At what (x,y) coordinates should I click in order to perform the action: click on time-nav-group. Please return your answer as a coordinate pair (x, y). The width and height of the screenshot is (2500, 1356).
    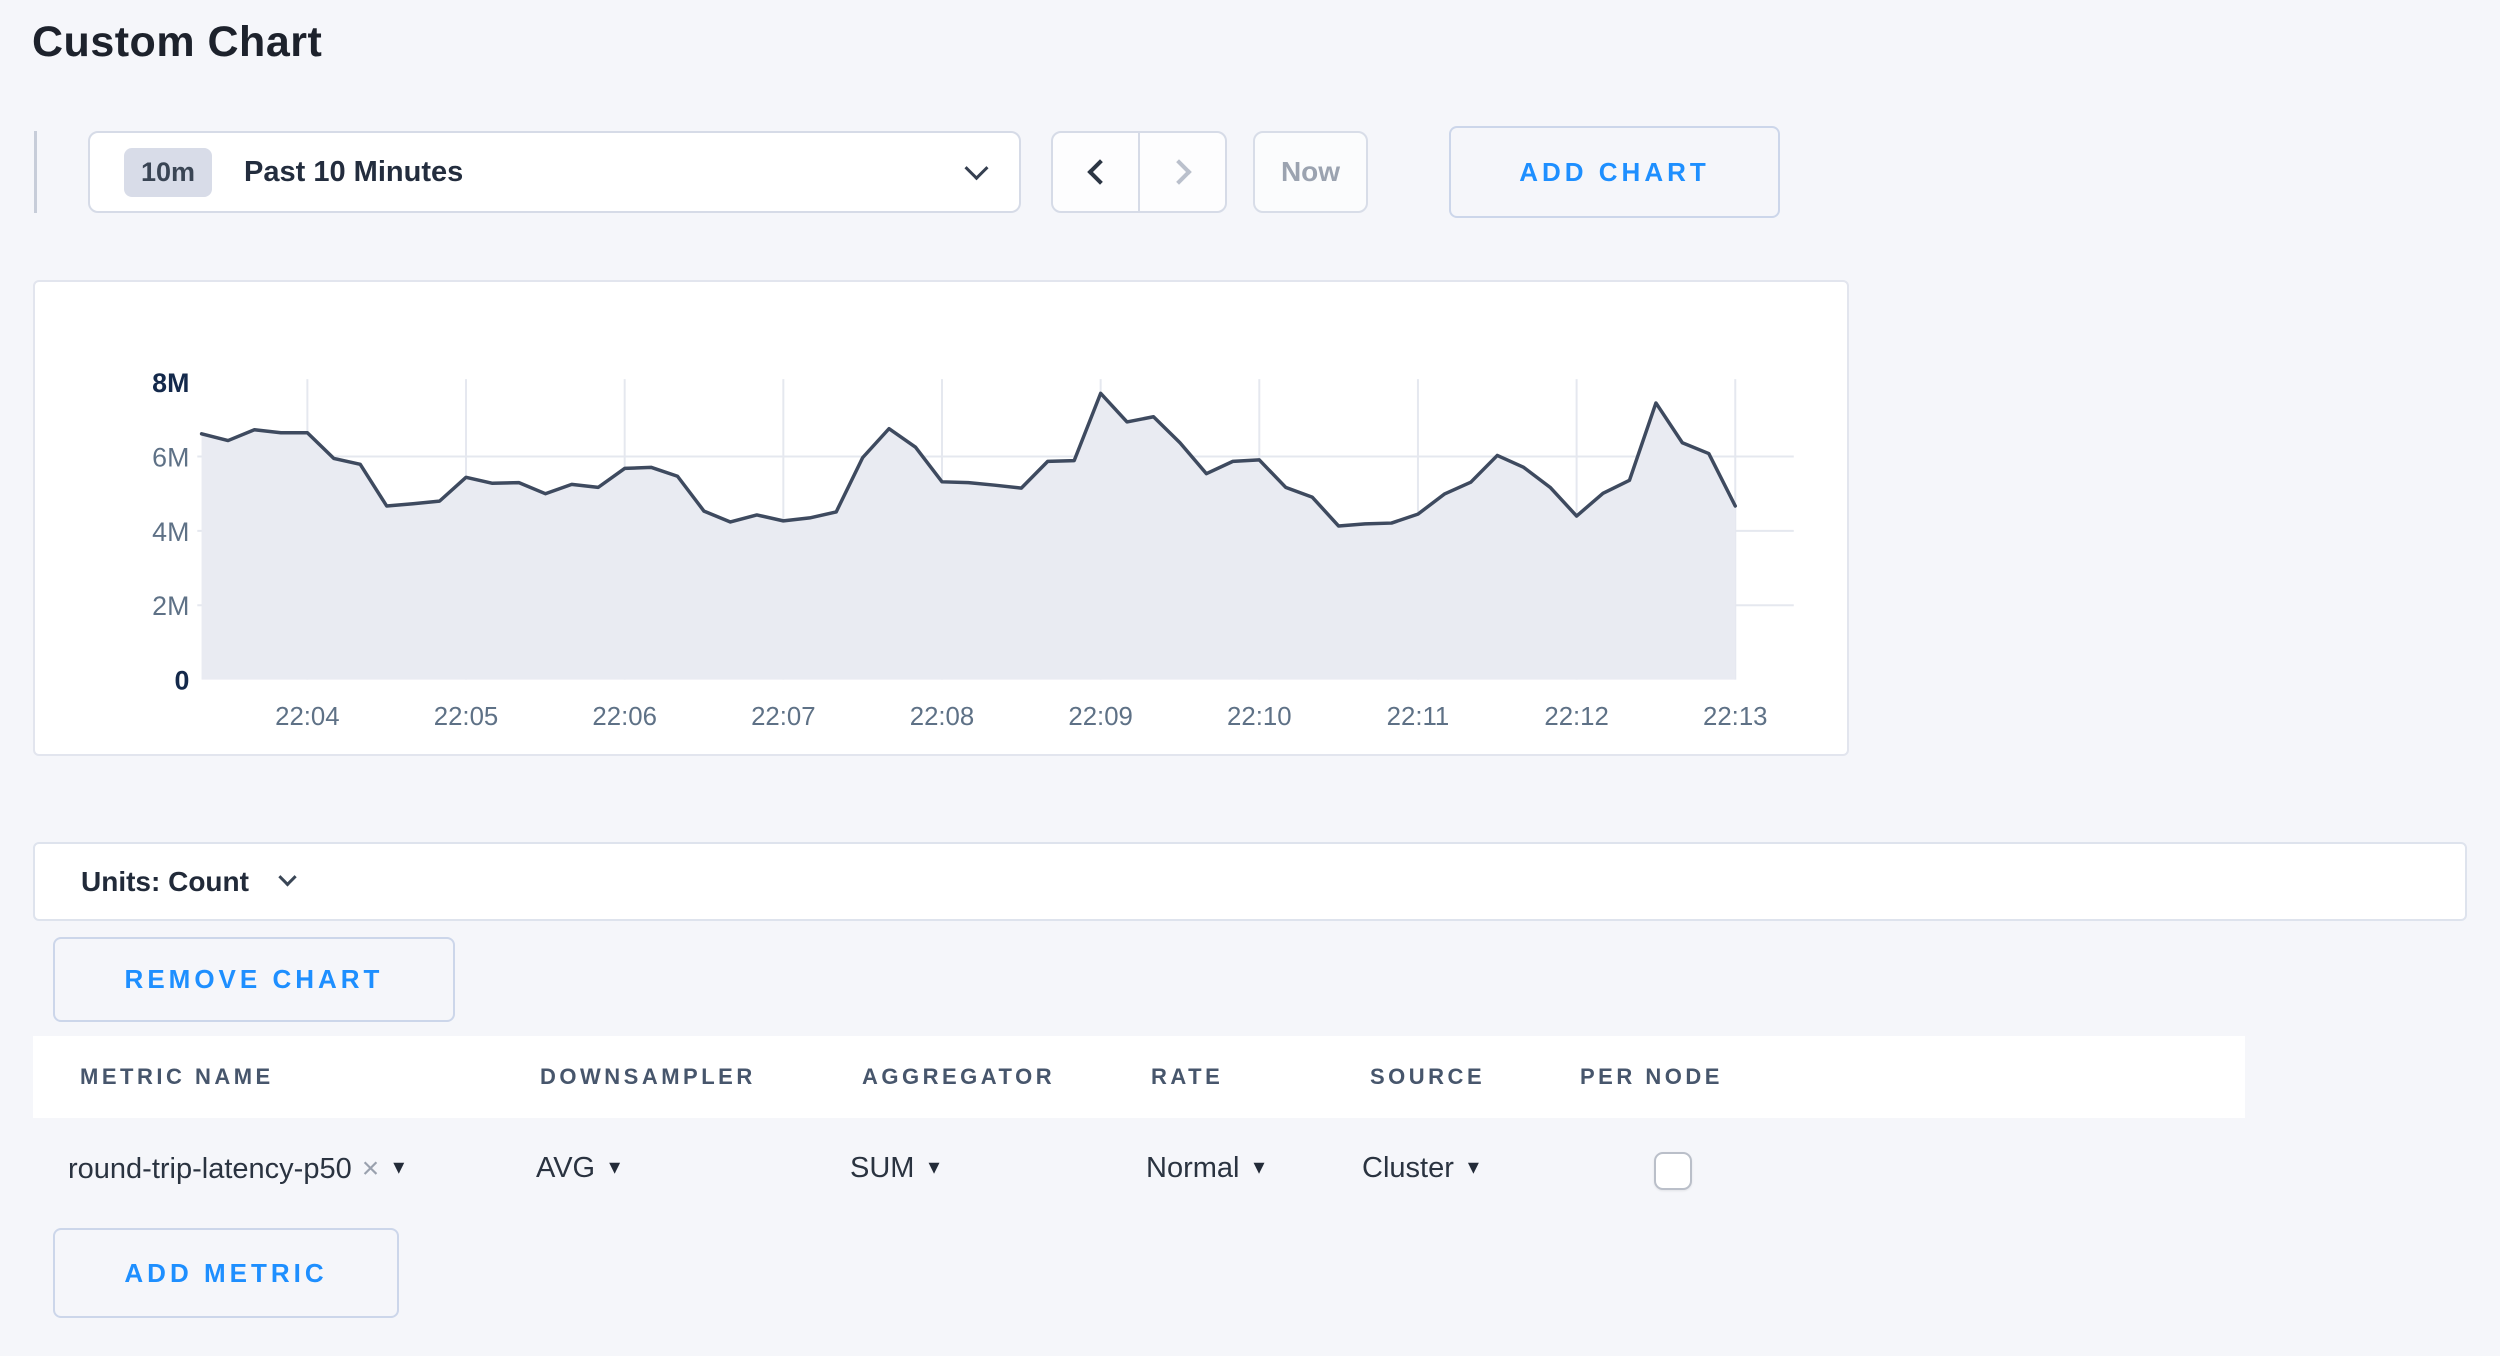
    Looking at the image, I should click on (1139, 172).